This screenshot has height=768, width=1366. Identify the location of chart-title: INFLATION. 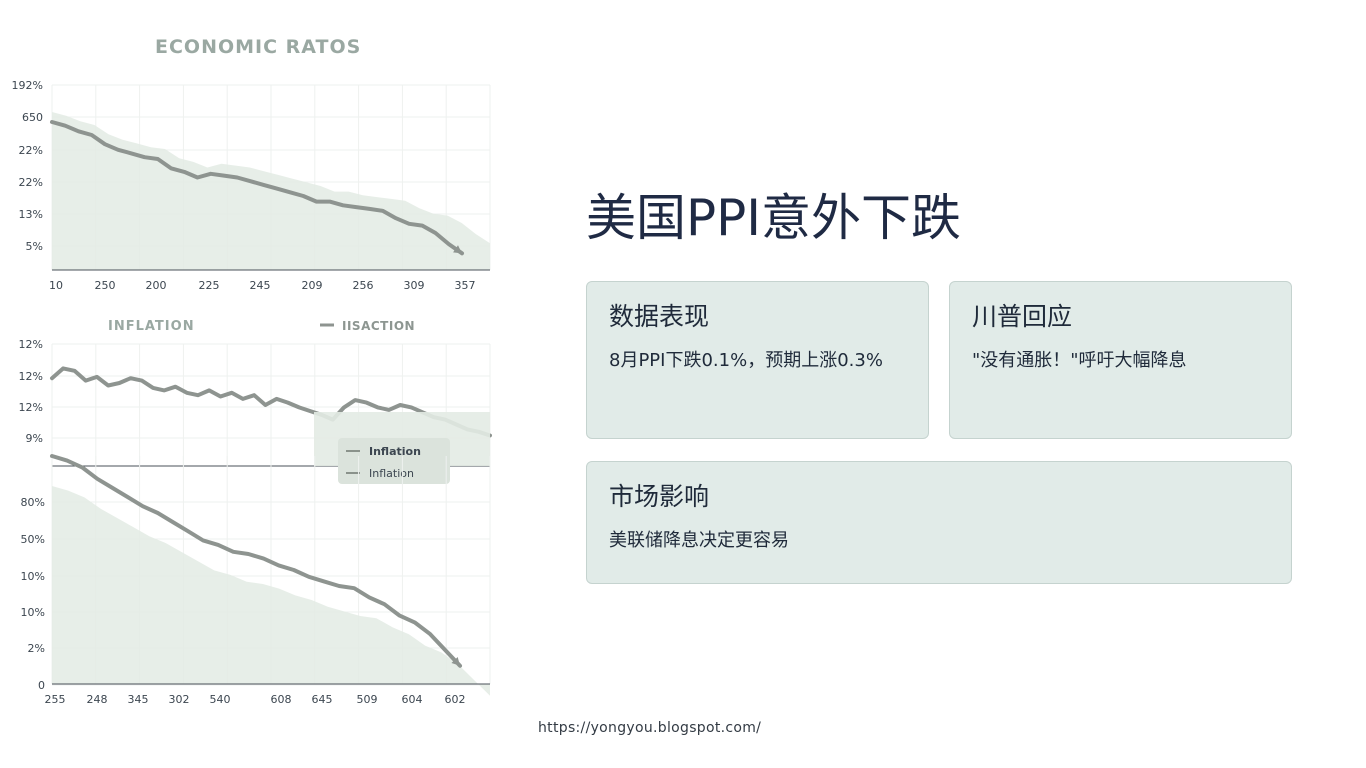
(151, 326).